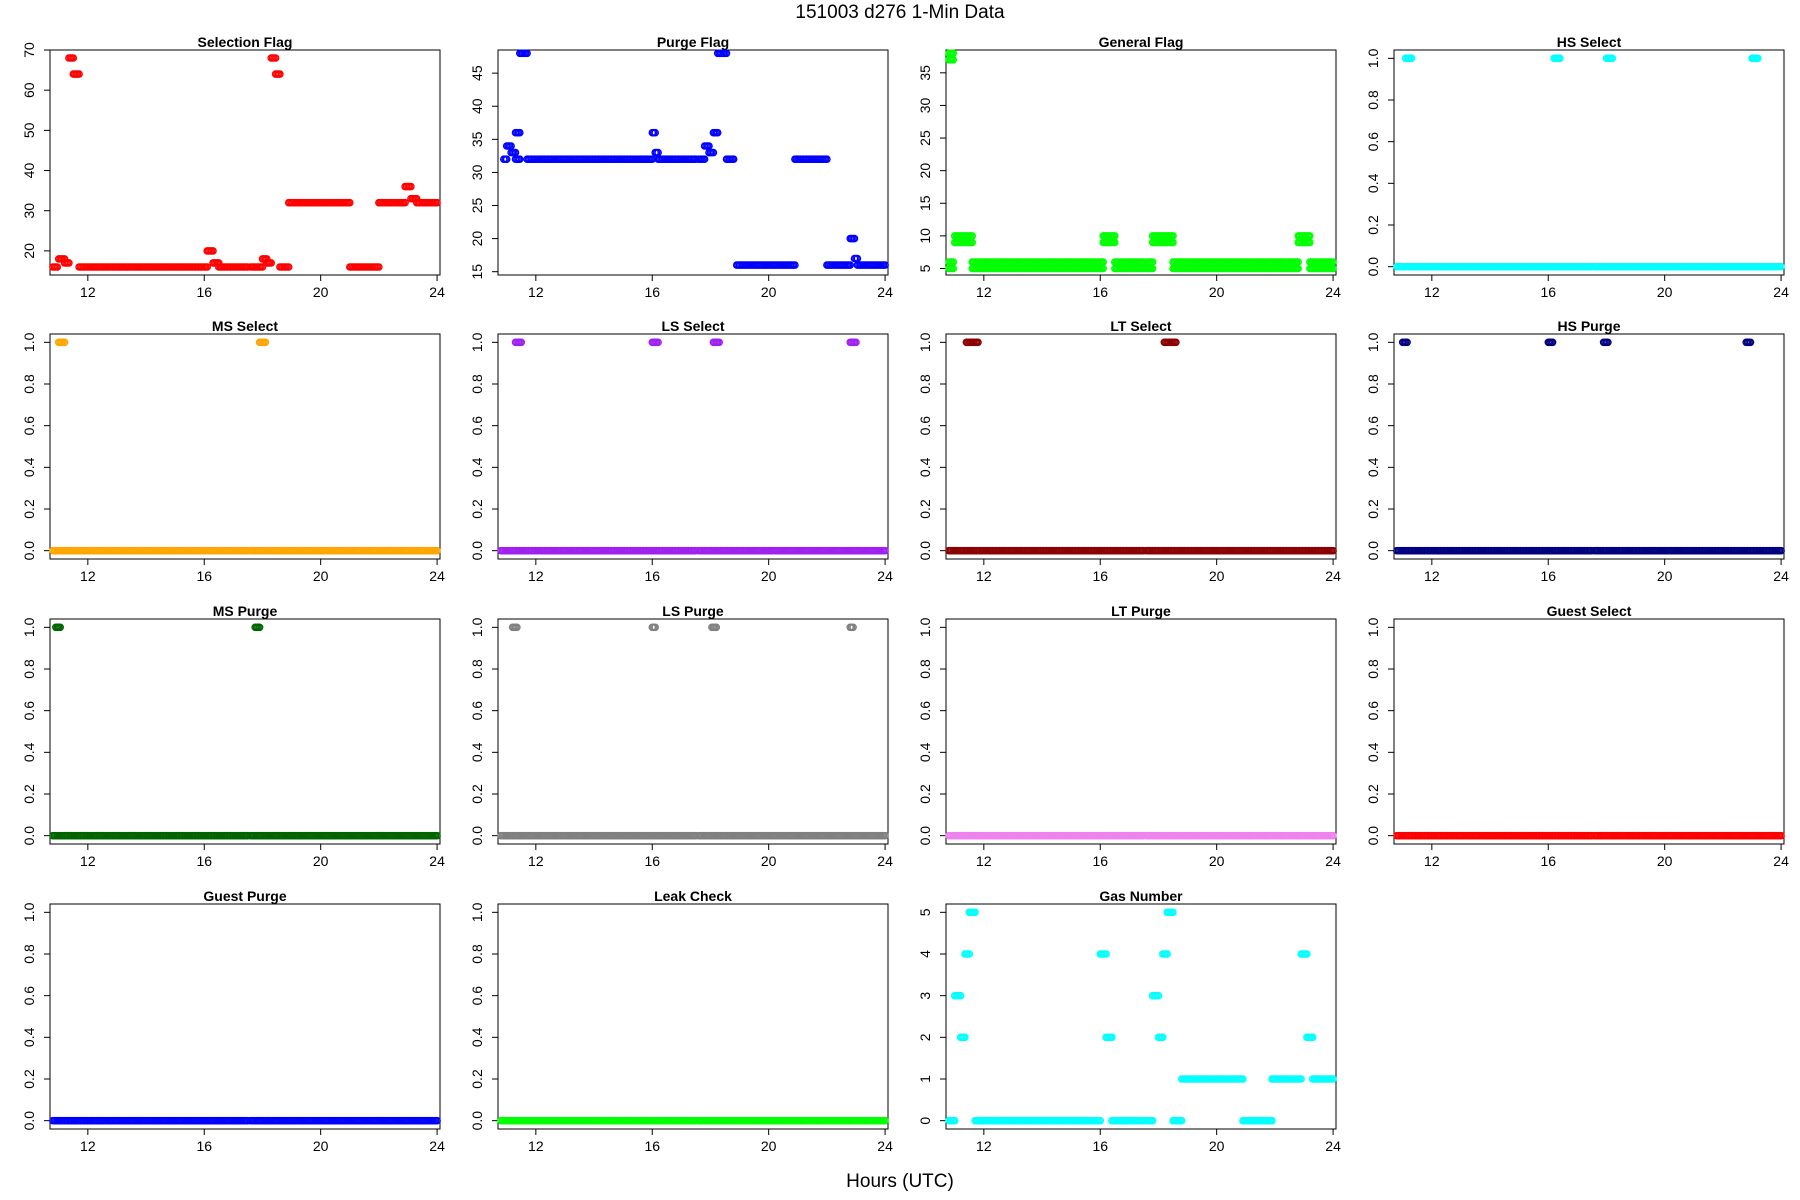 The height and width of the screenshot is (1200, 1800). Describe the element at coordinates (29, 211) in the screenshot. I see `y-tick-label: 30` at that location.